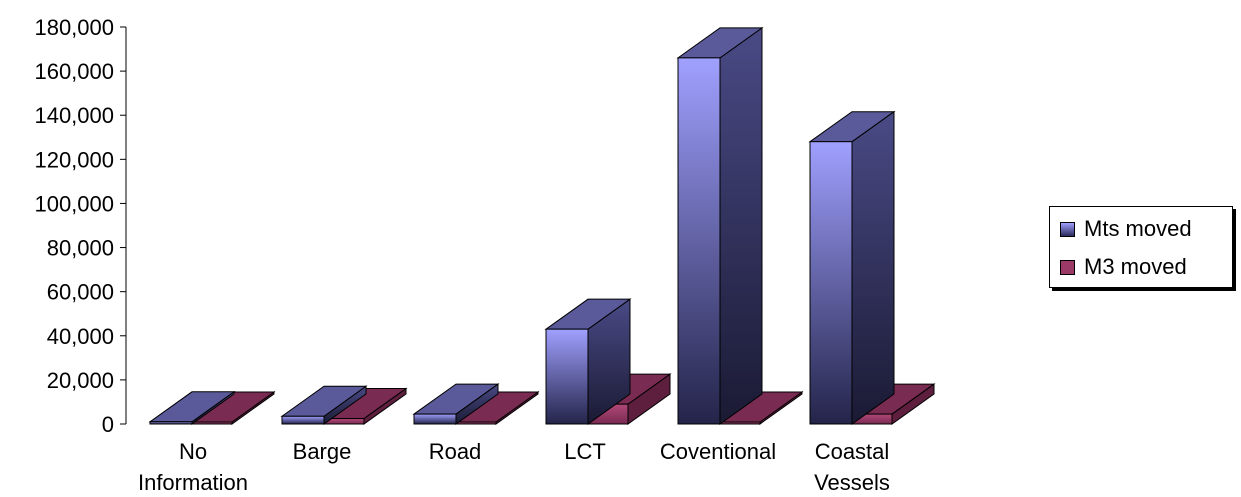 This screenshot has height=497, width=1241. What do you see at coordinates (232, 408) in the screenshot?
I see `bar-m3` at bounding box center [232, 408].